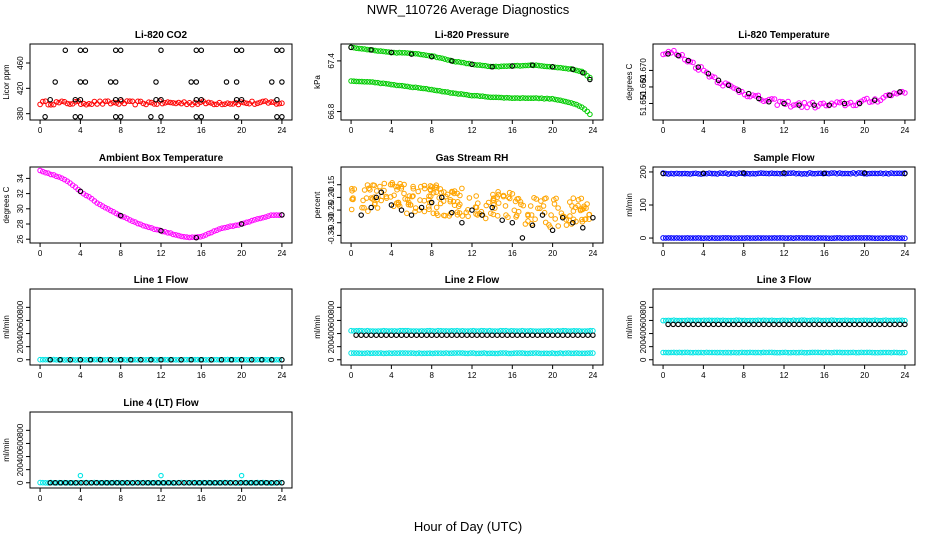 The height and width of the screenshot is (540, 936). What do you see at coordinates (120, 253) in the screenshot?
I see `x-tick-label: 8` at bounding box center [120, 253].